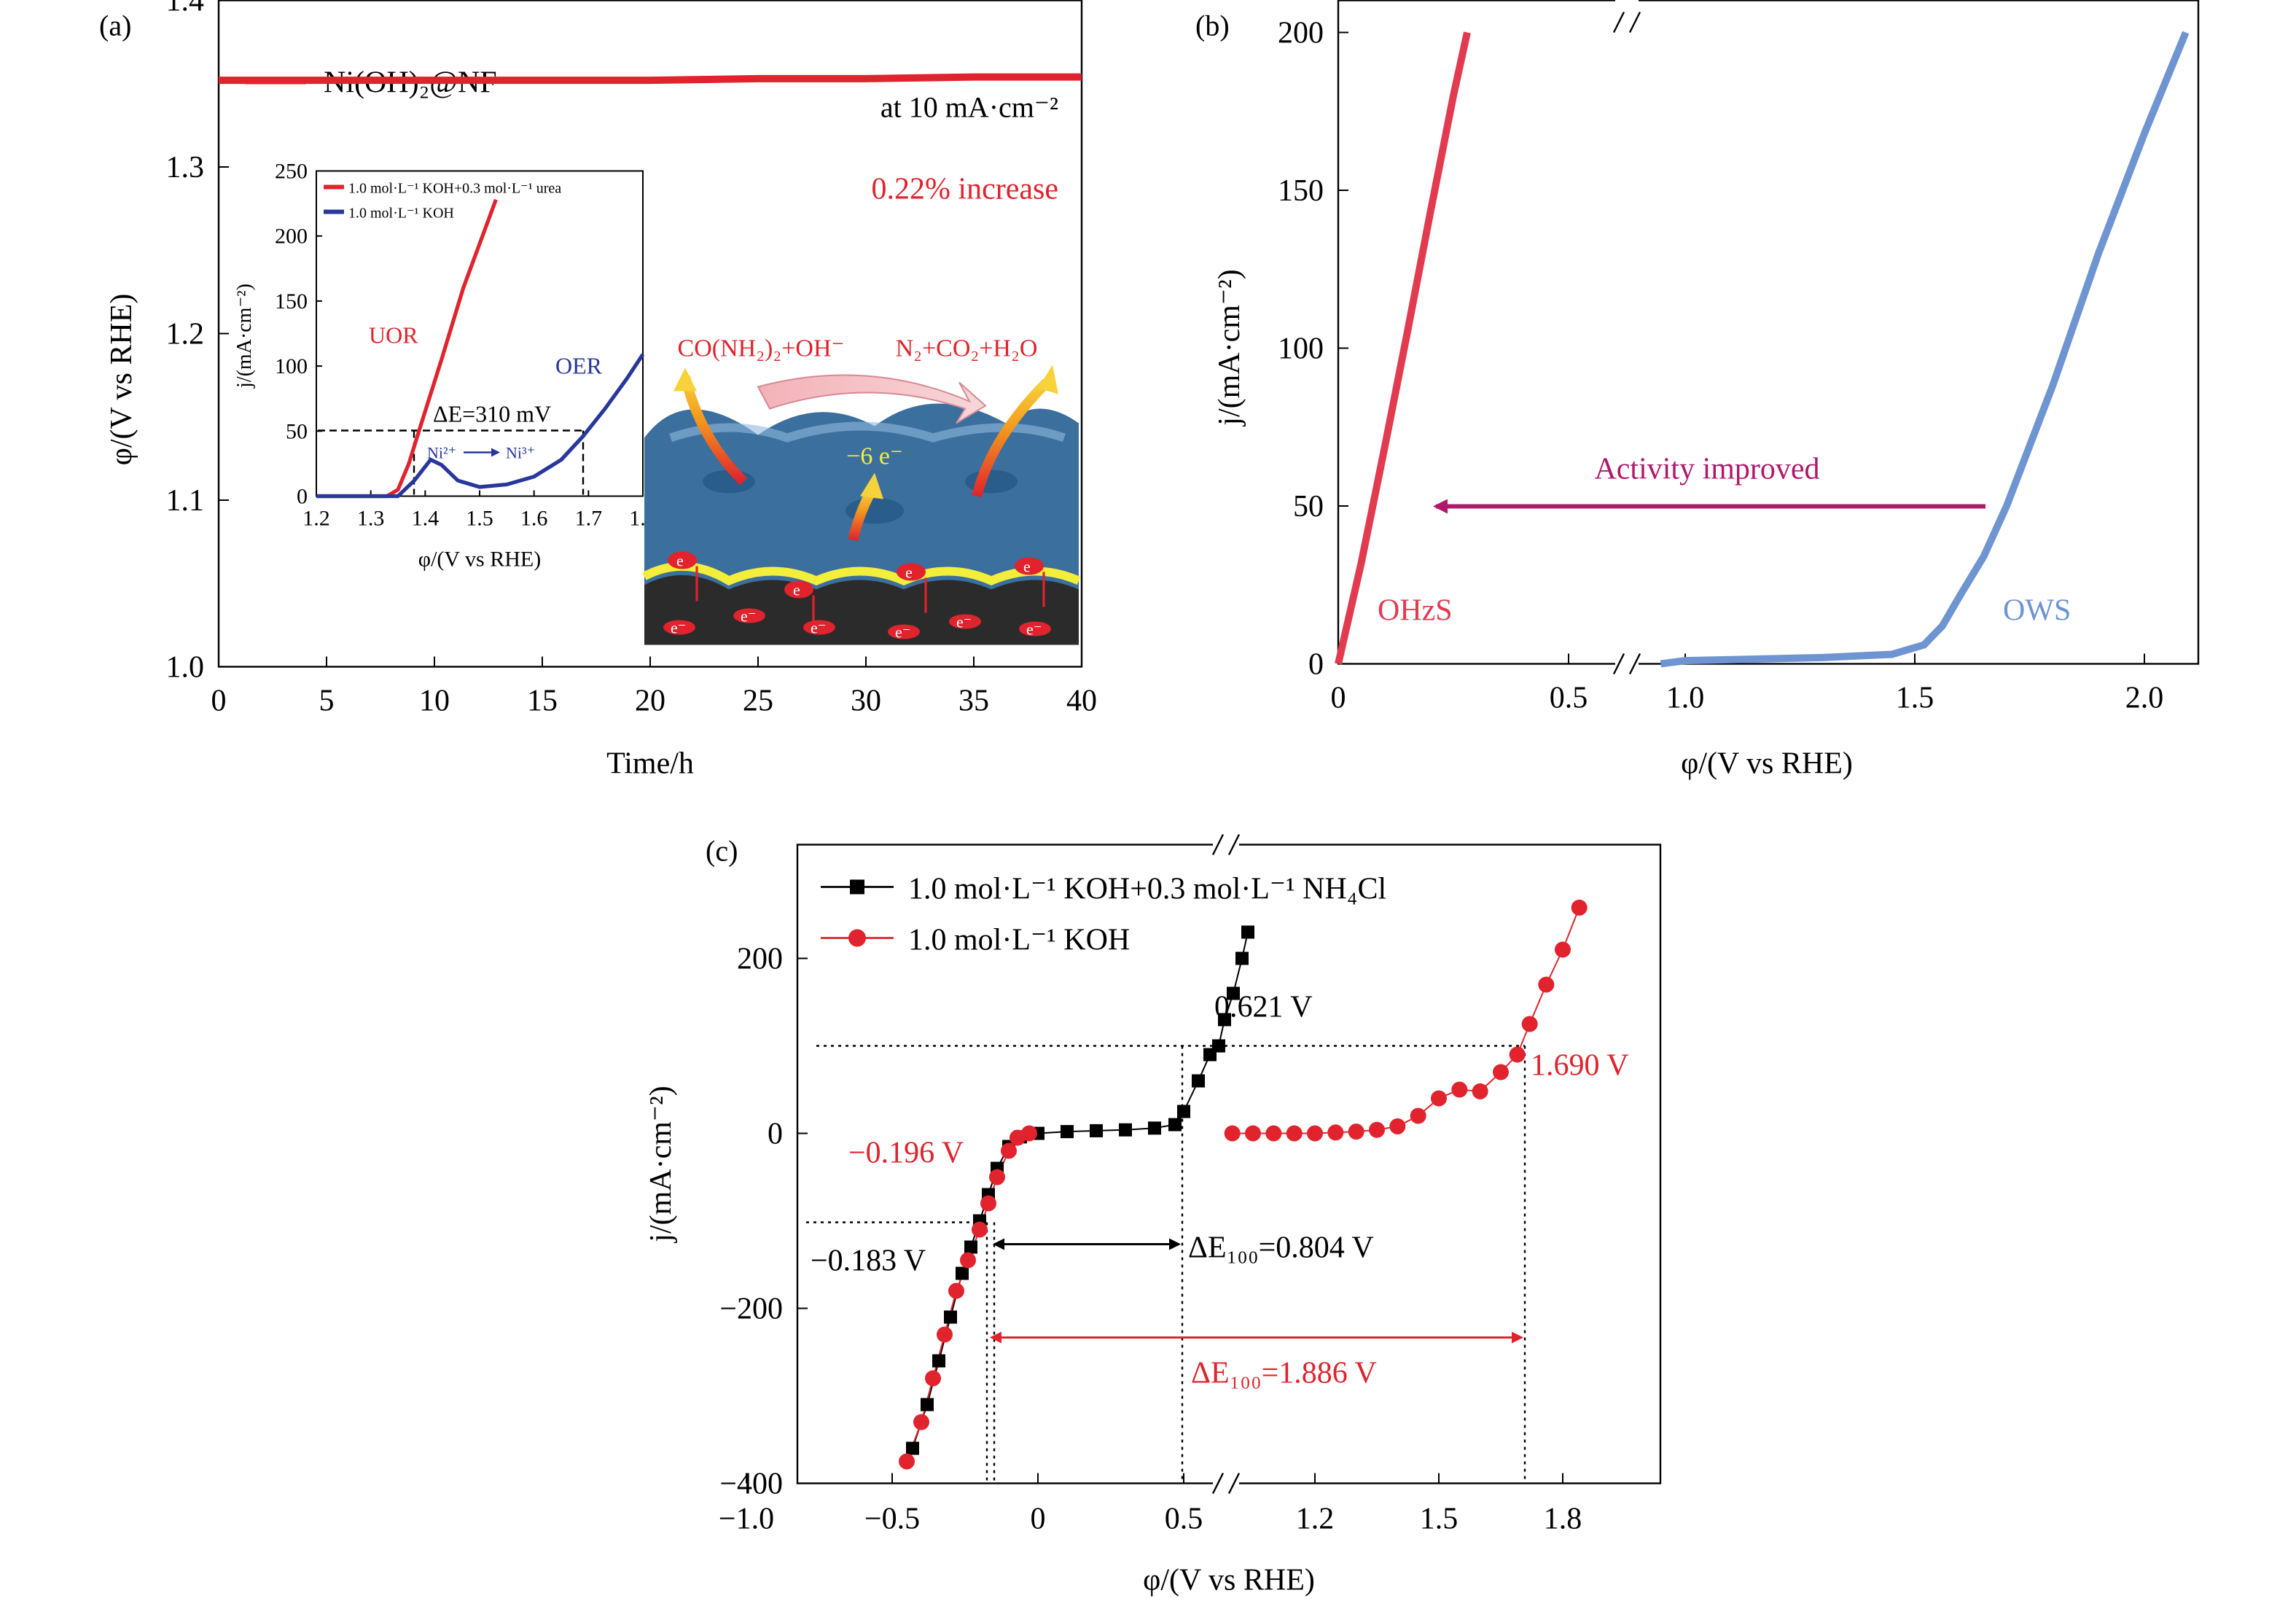  What do you see at coordinates (480, 519) in the screenshot?
I see `inset-xtick-label: 1.5` at bounding box center [480, 519].